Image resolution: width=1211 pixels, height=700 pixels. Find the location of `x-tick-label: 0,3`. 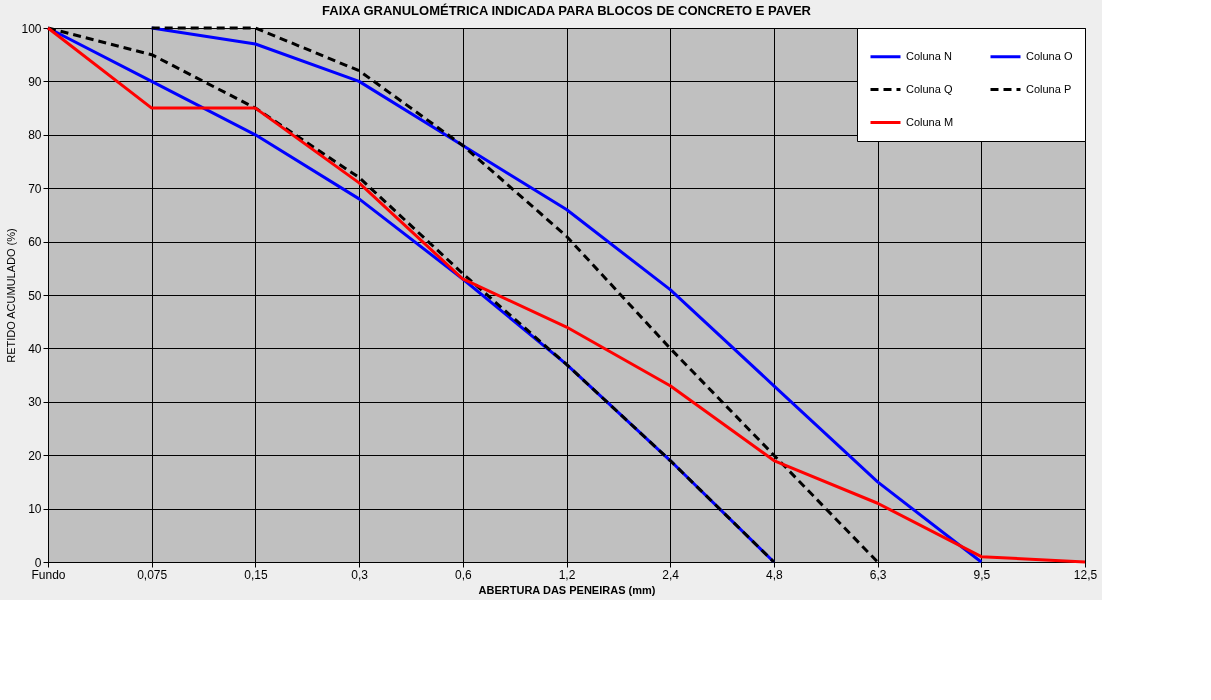

x-tick-label: 0,3 is located at coordinates (360, 574).